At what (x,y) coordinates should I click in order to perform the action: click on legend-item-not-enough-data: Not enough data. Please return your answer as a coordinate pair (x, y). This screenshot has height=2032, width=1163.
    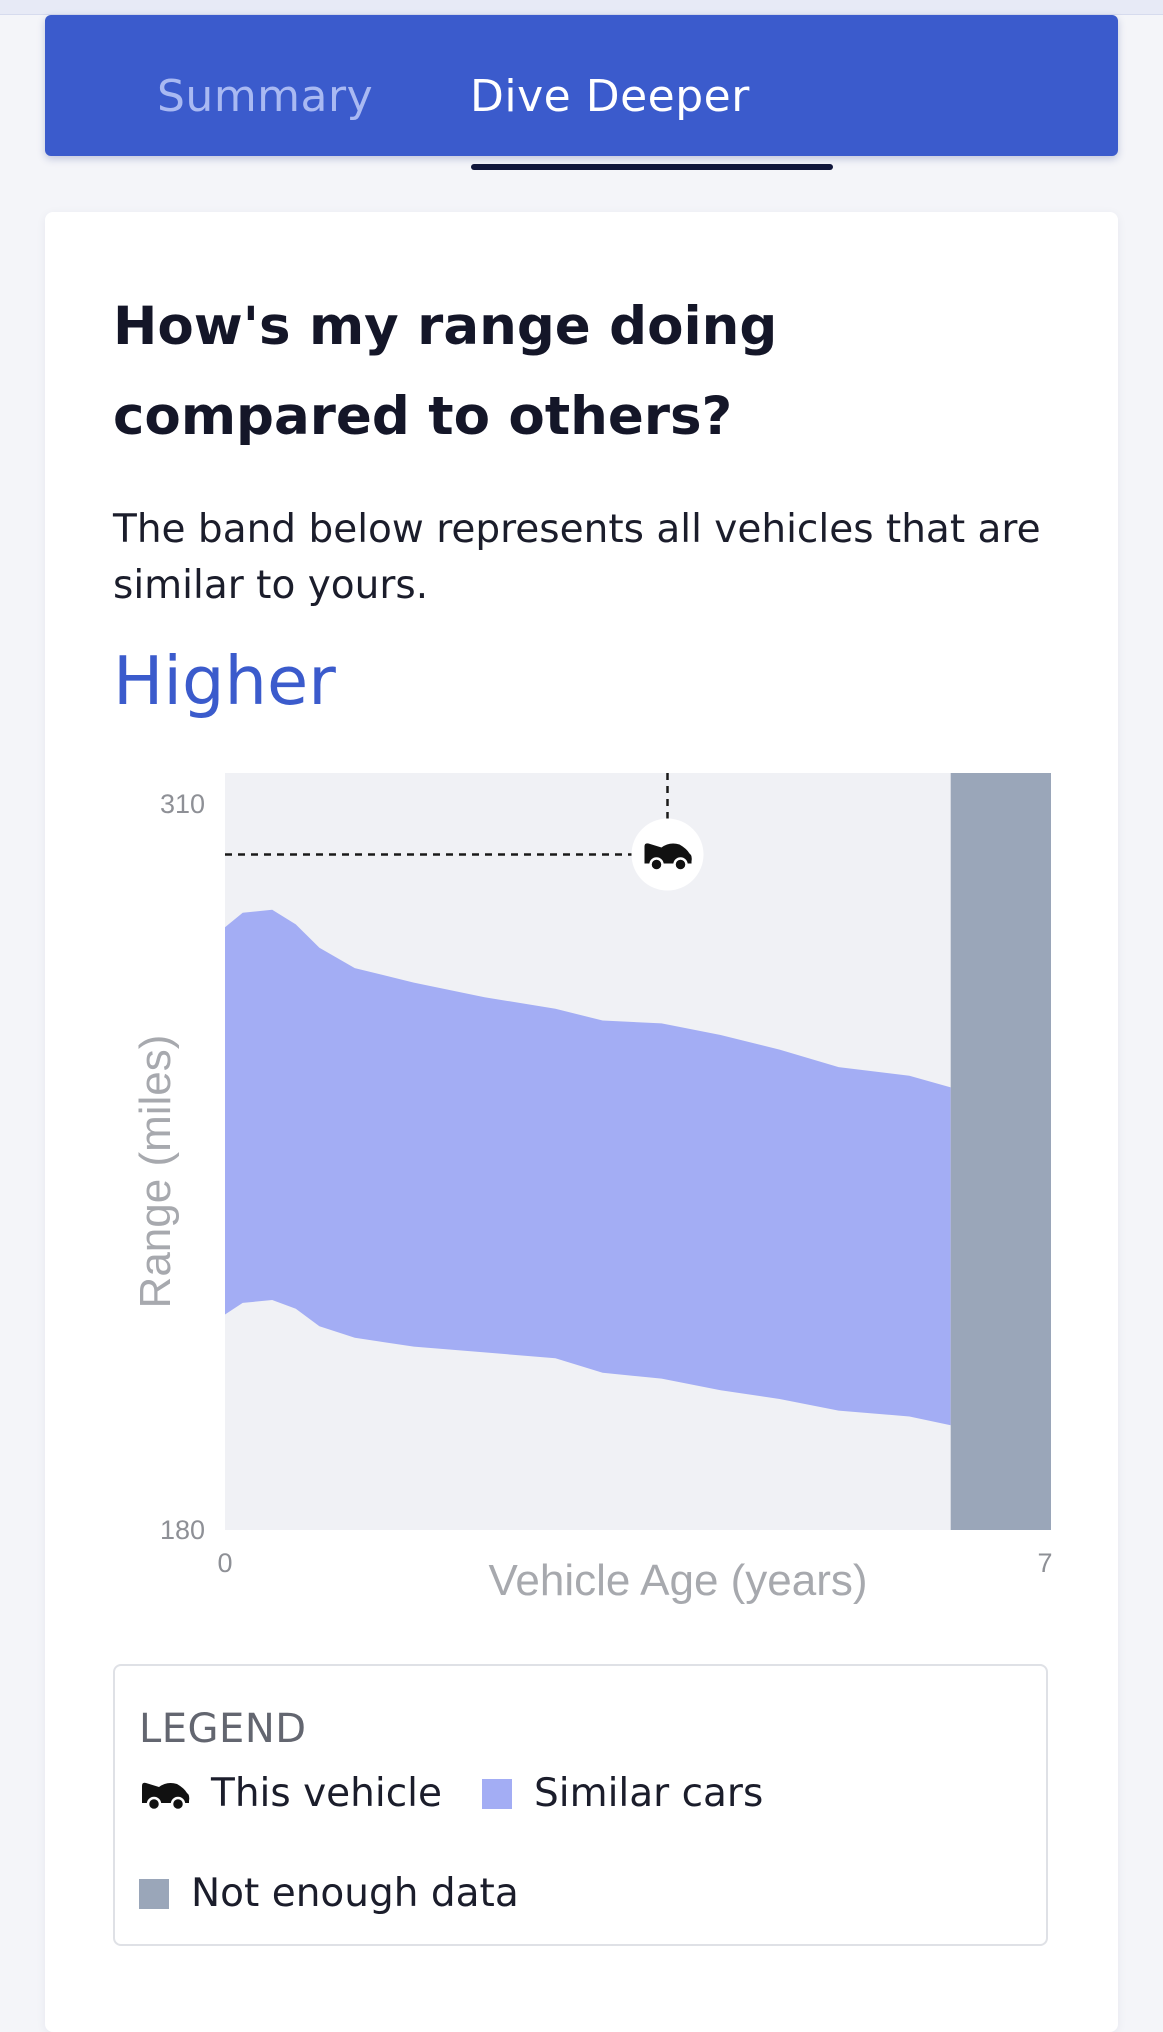
    Looking at the image, I should click on (329, 1893).